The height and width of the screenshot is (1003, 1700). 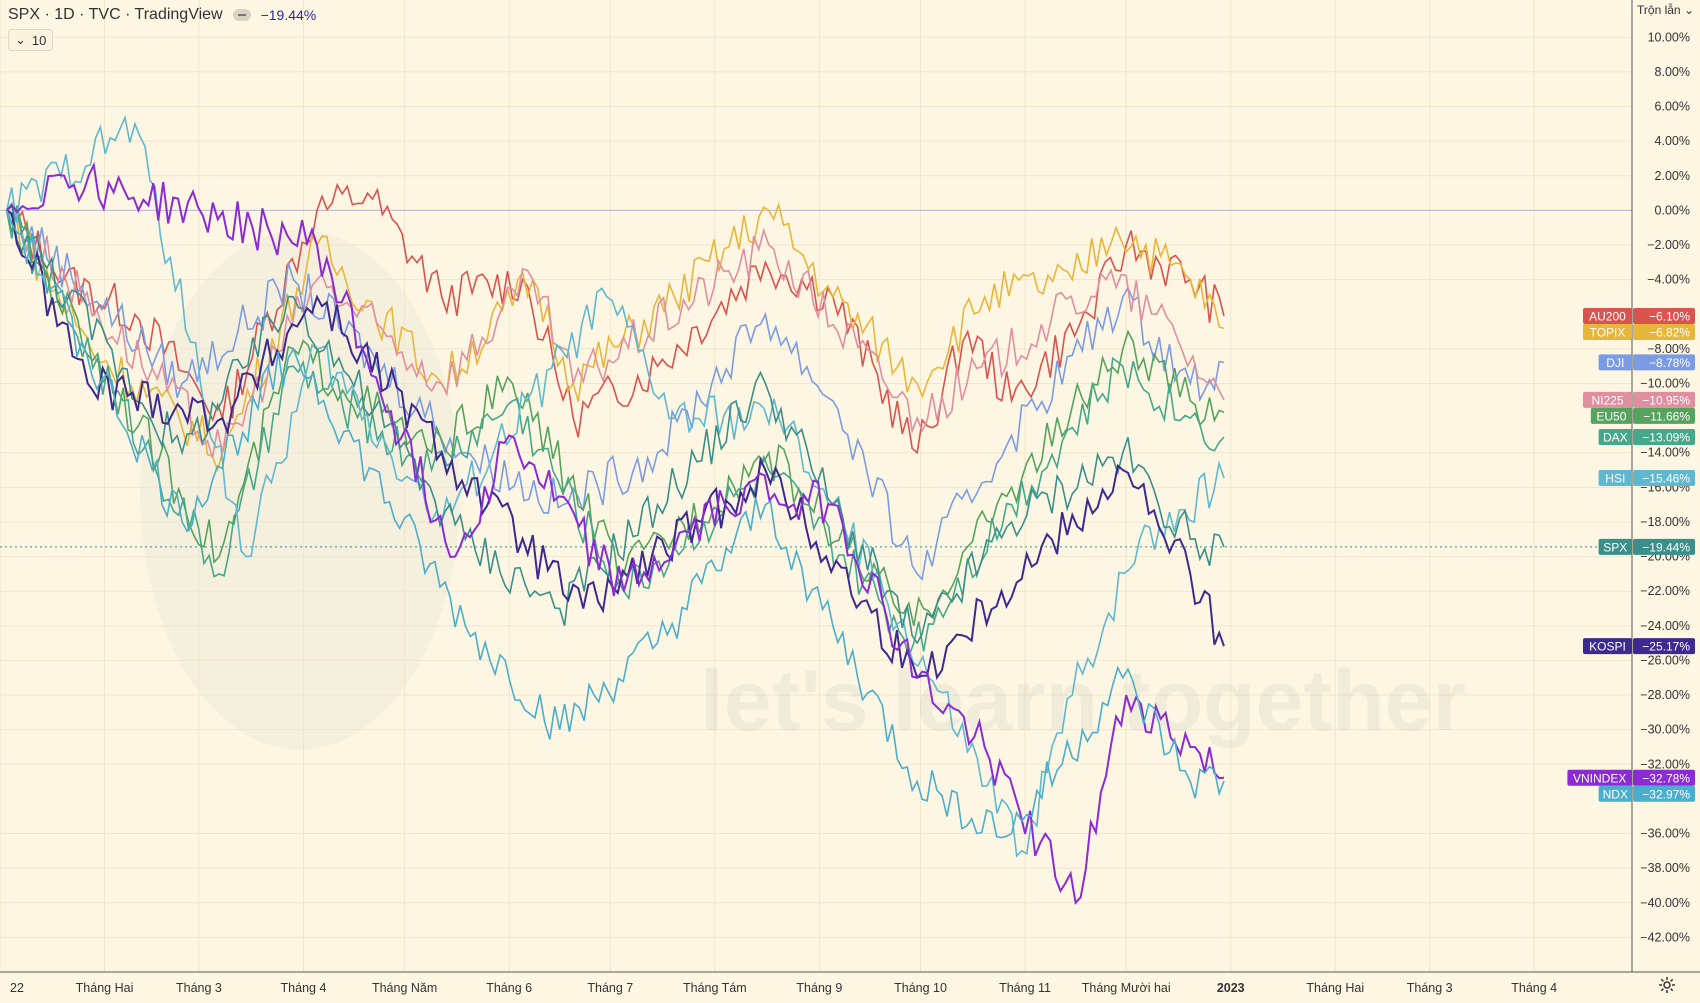 What do you see at coordinates (39, 40) in the screenshot?
I see `legend-count: 10` at bounding box center [39, 40].